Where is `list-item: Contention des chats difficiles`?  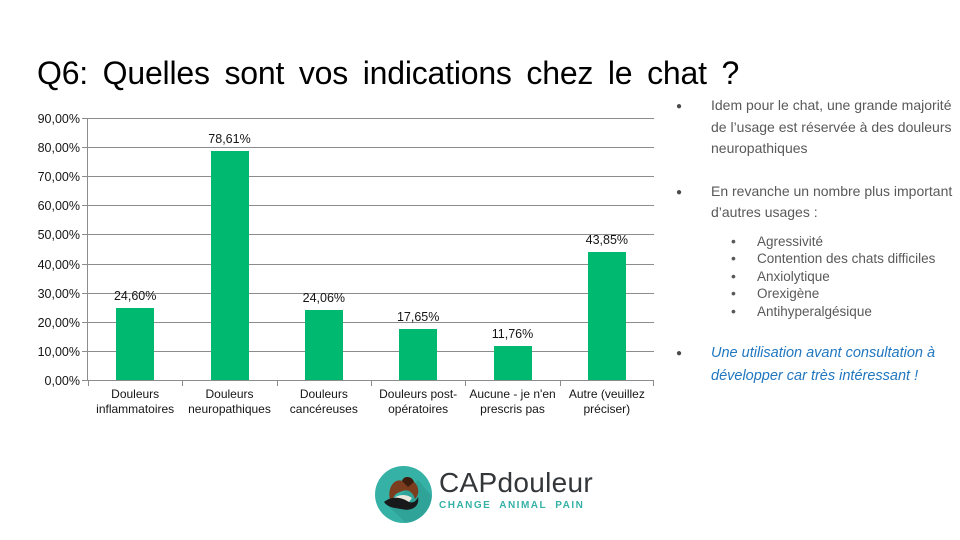
list-item: Contention des chats difficiles is located at coordinates (845, 259).